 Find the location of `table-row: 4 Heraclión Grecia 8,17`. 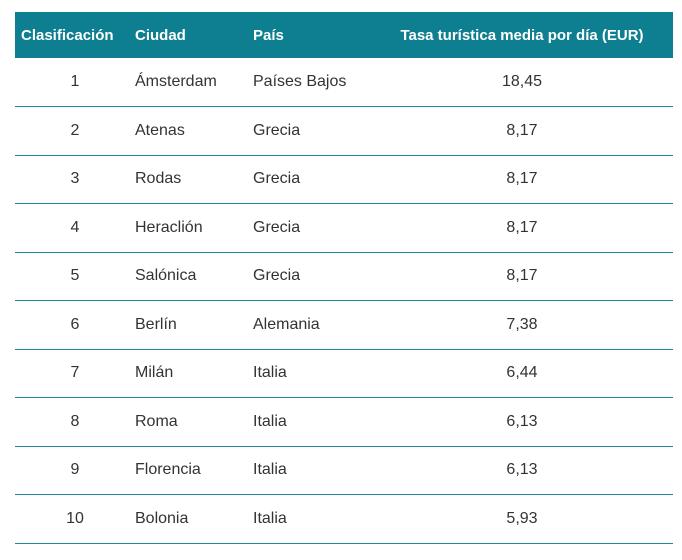

table-row: 4 Heraclión Grecia 8,17 is located at coordinates (344, 228).